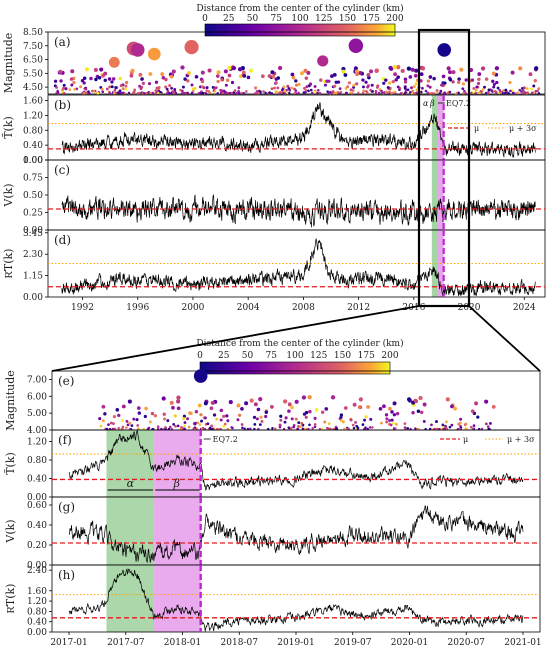 This screenshot has width=550, height=650. What do you see at coordinates (248, 356) in the screenshot?
I see `colorbar-tick-label: 50` at bounding box center [248, 356].